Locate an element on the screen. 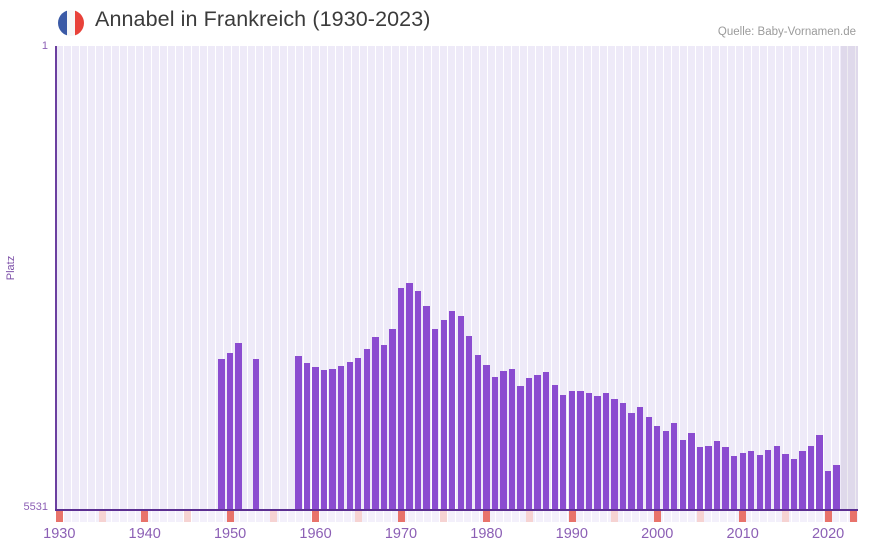 The height and width of the screenshot is (552, 873). bar-2010 is located at coordinates (742, 482).